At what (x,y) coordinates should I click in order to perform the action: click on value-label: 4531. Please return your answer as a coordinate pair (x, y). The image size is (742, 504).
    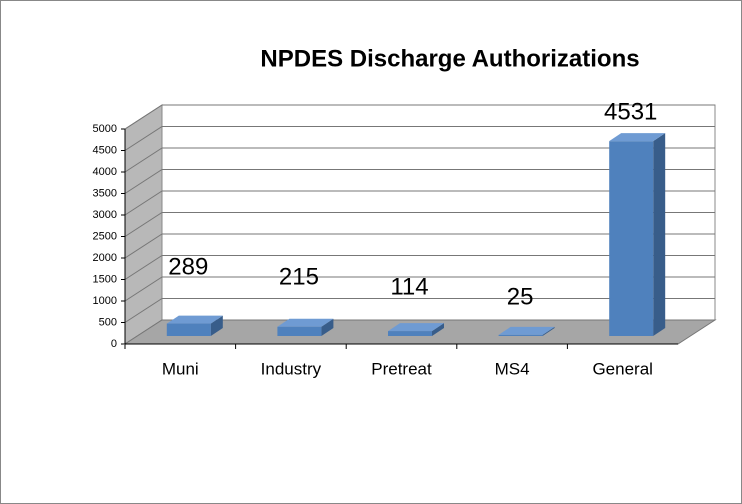
    Looking at the image, I should click on (630, 112).